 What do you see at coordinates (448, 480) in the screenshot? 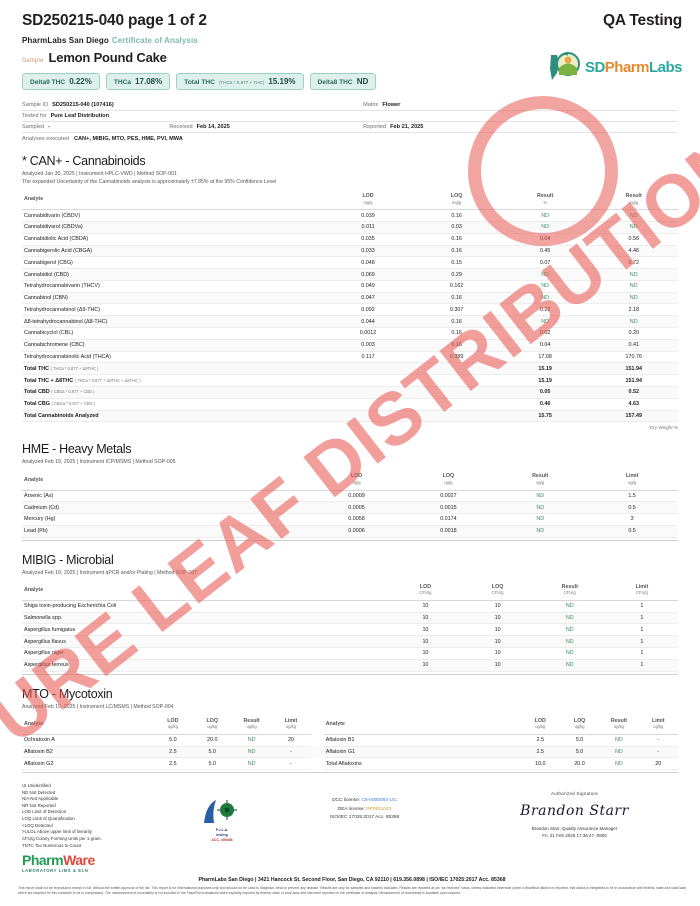
I see `col-loq: LOQ ug/g` at bounding box center [448, 480].